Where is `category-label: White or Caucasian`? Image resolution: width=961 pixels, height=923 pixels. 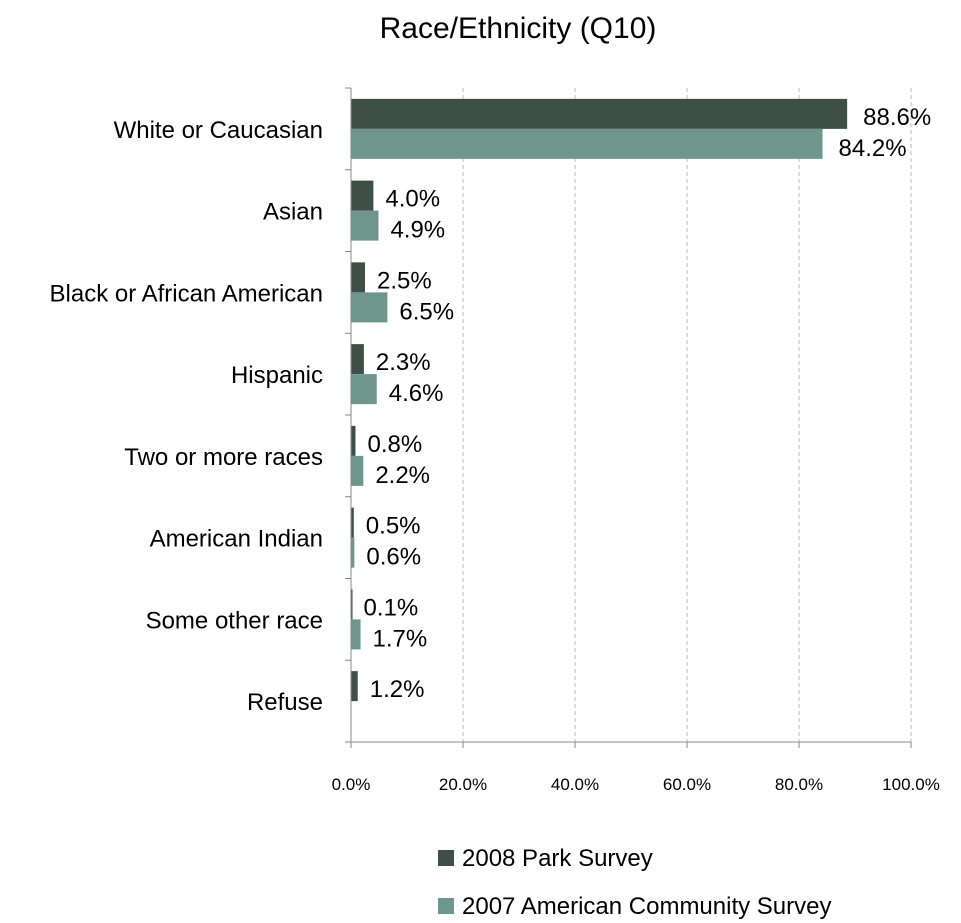 category-label: White or Caucasian is located at coordinates (218, 130).